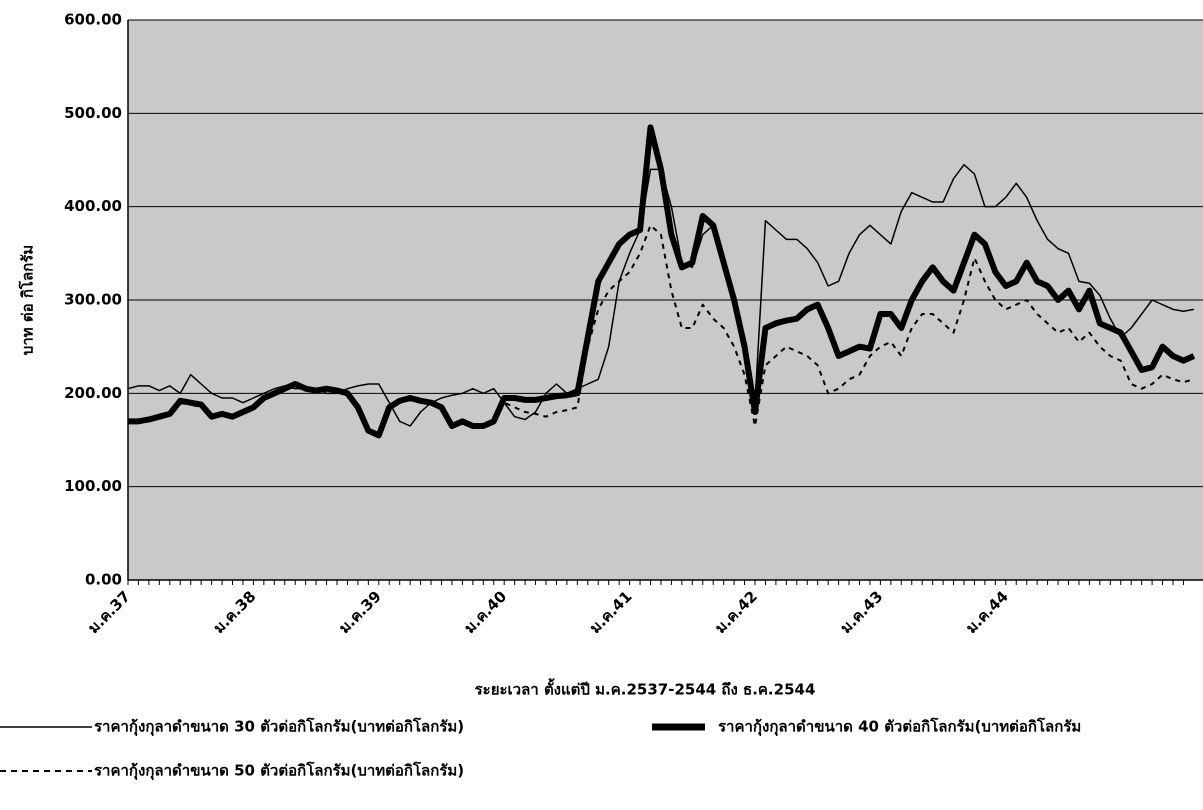 The width and height of the screenshot is (1203, 810). What do you see at coordinates (611, 612) in the screenshot?
I see `x-tick-label: ม.ค.41` at bounding box center [611, 612].